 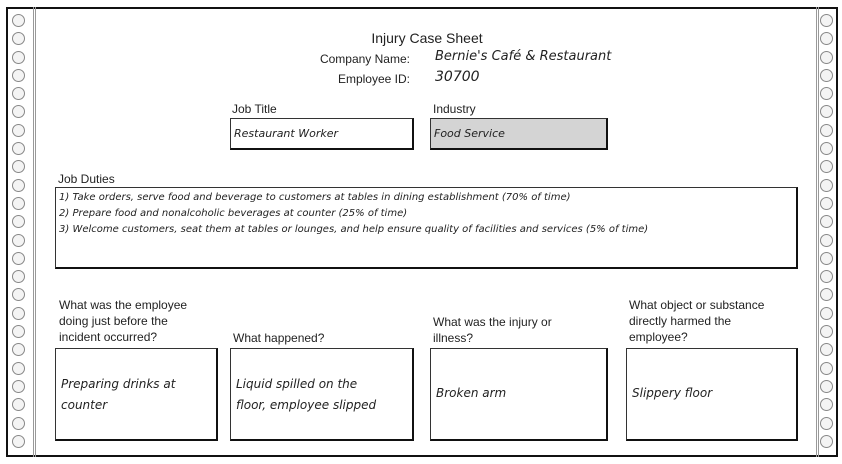 I want to click on employee-id-label: Employee ID:, so click(x=373, y=79).